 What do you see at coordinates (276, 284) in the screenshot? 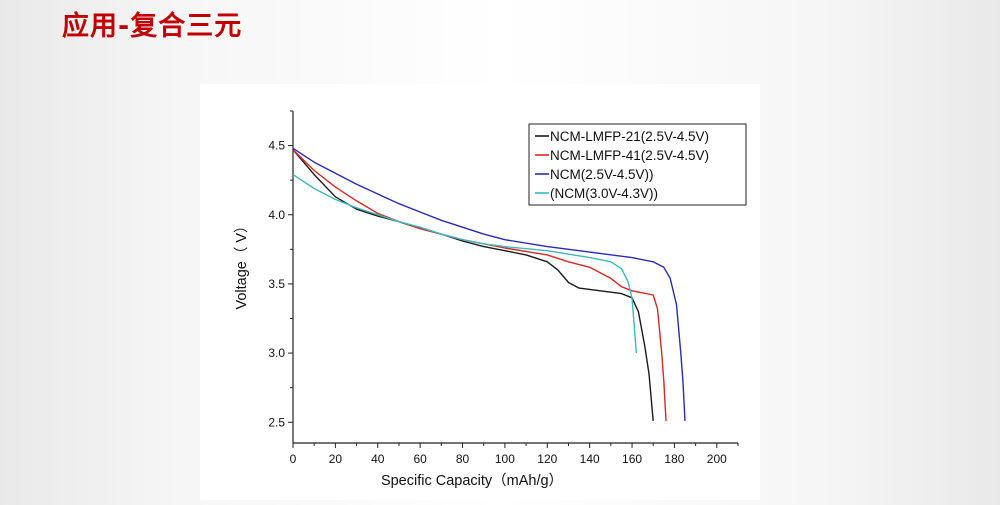
I see `y-tick-label: 3.5` at bounding box center [276, 284].